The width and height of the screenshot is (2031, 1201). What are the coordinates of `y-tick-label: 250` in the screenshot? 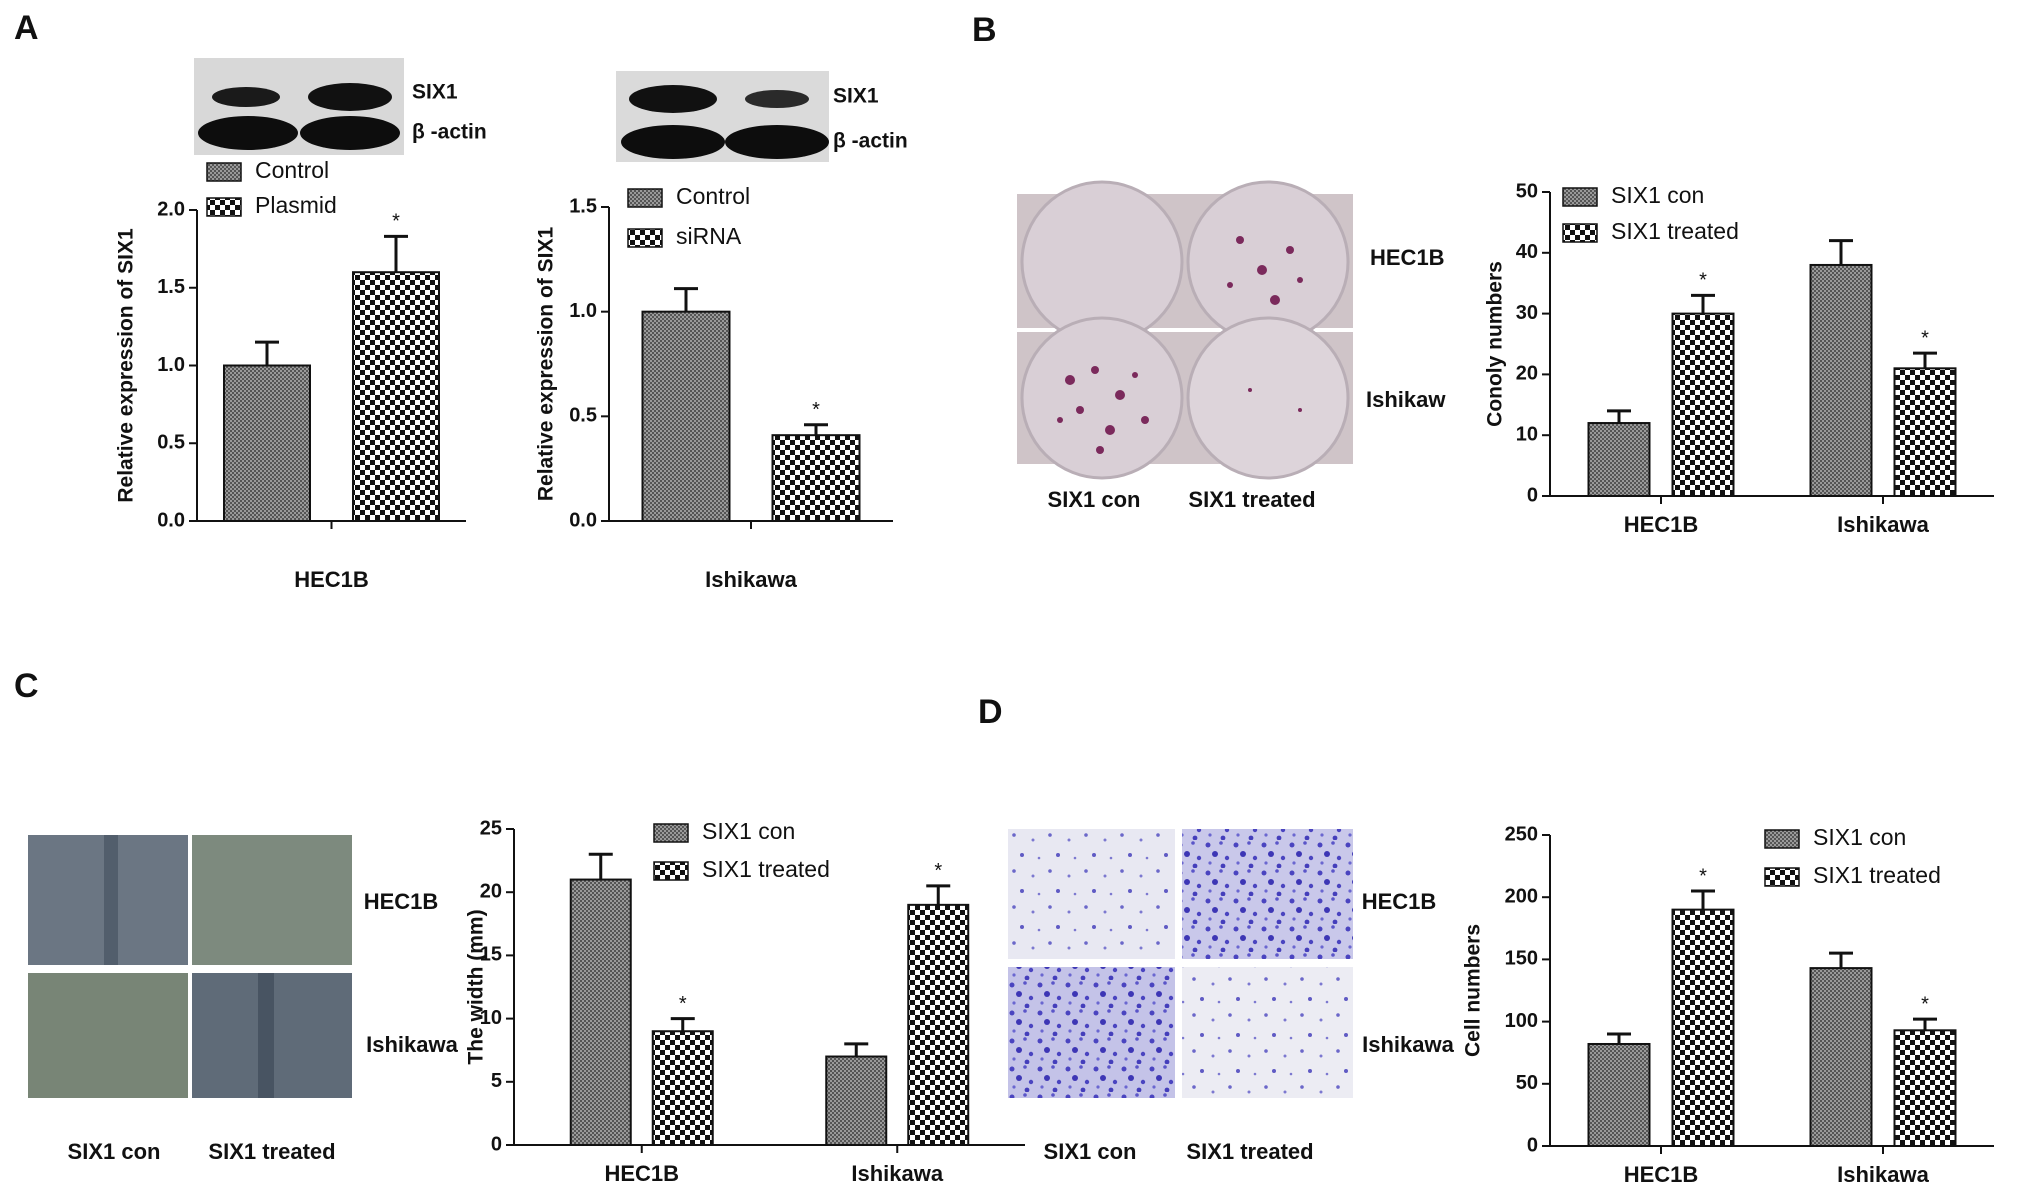 It's located at (1521, 834).